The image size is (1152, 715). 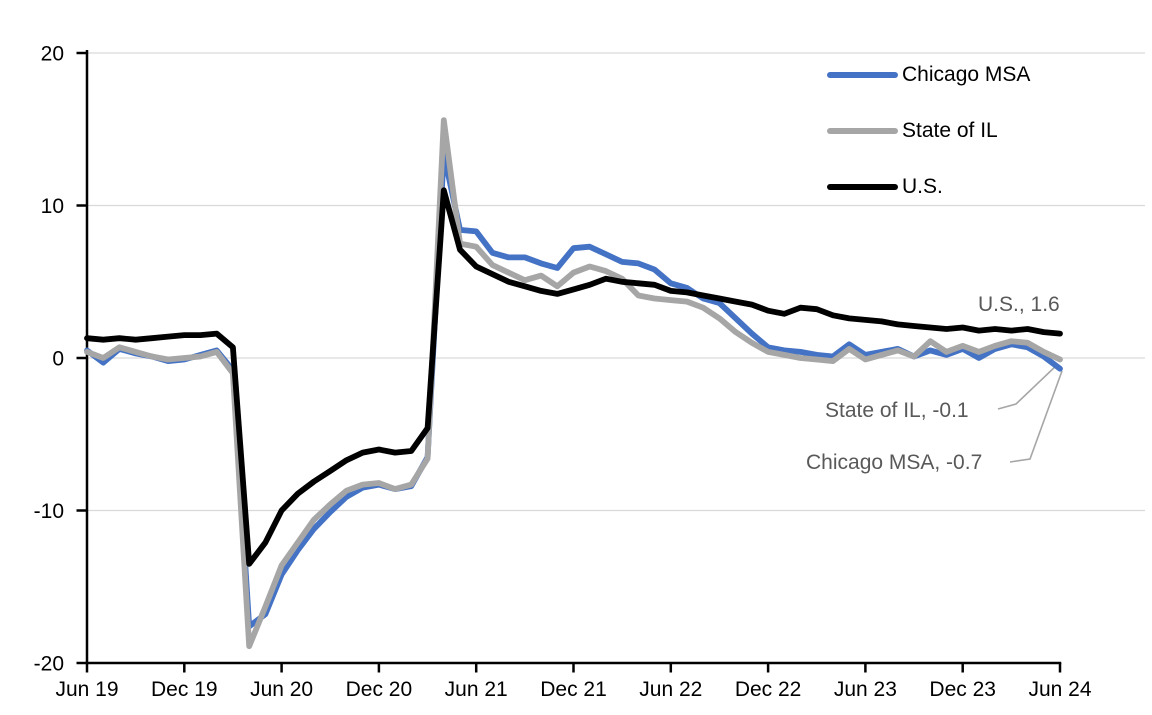 I want to click on legend-label: U.S., so click(x=922, y=186).